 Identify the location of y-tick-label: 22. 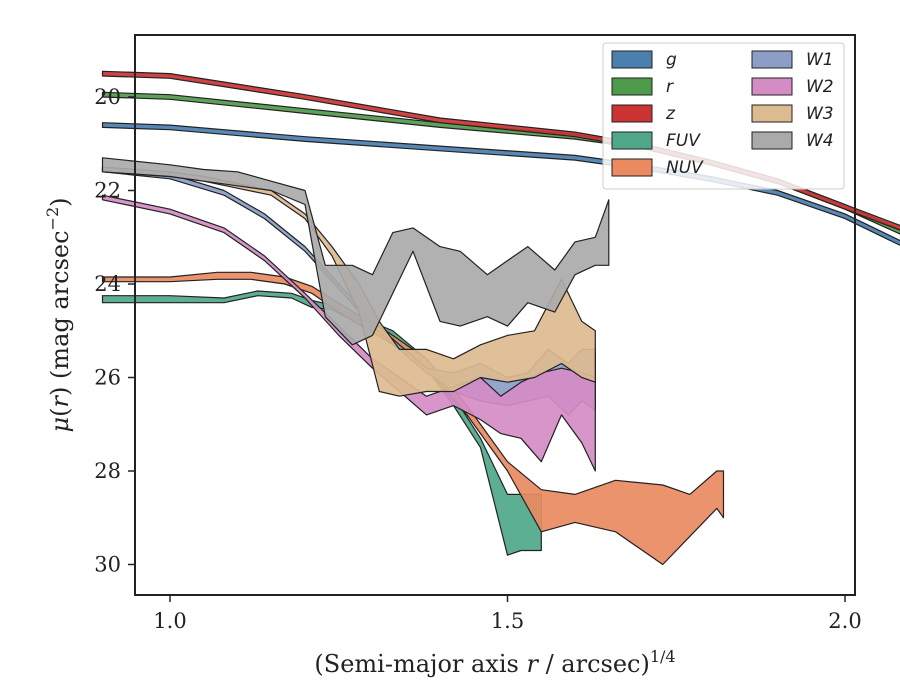
(107, 191).